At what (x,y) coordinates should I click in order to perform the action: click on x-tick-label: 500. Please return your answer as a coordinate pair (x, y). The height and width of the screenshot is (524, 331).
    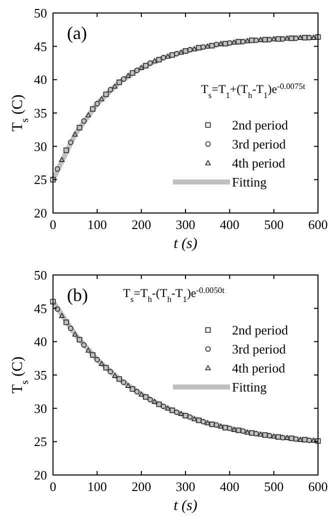
    Looking at the image, I should click on (274, 224).